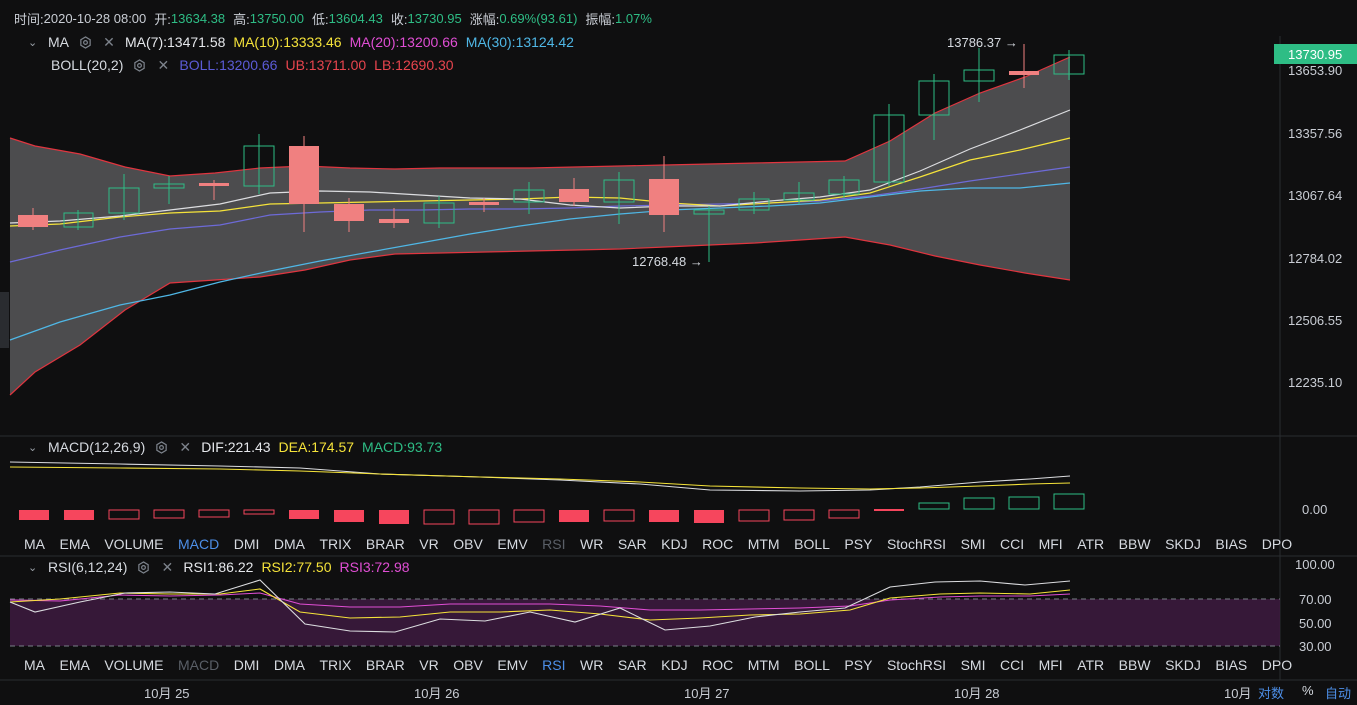 The image size is (1357, 705). Describe the element at coordinates (1315, 70) in the screenshot. I see `price-axis-label: 13653.90` at that location.